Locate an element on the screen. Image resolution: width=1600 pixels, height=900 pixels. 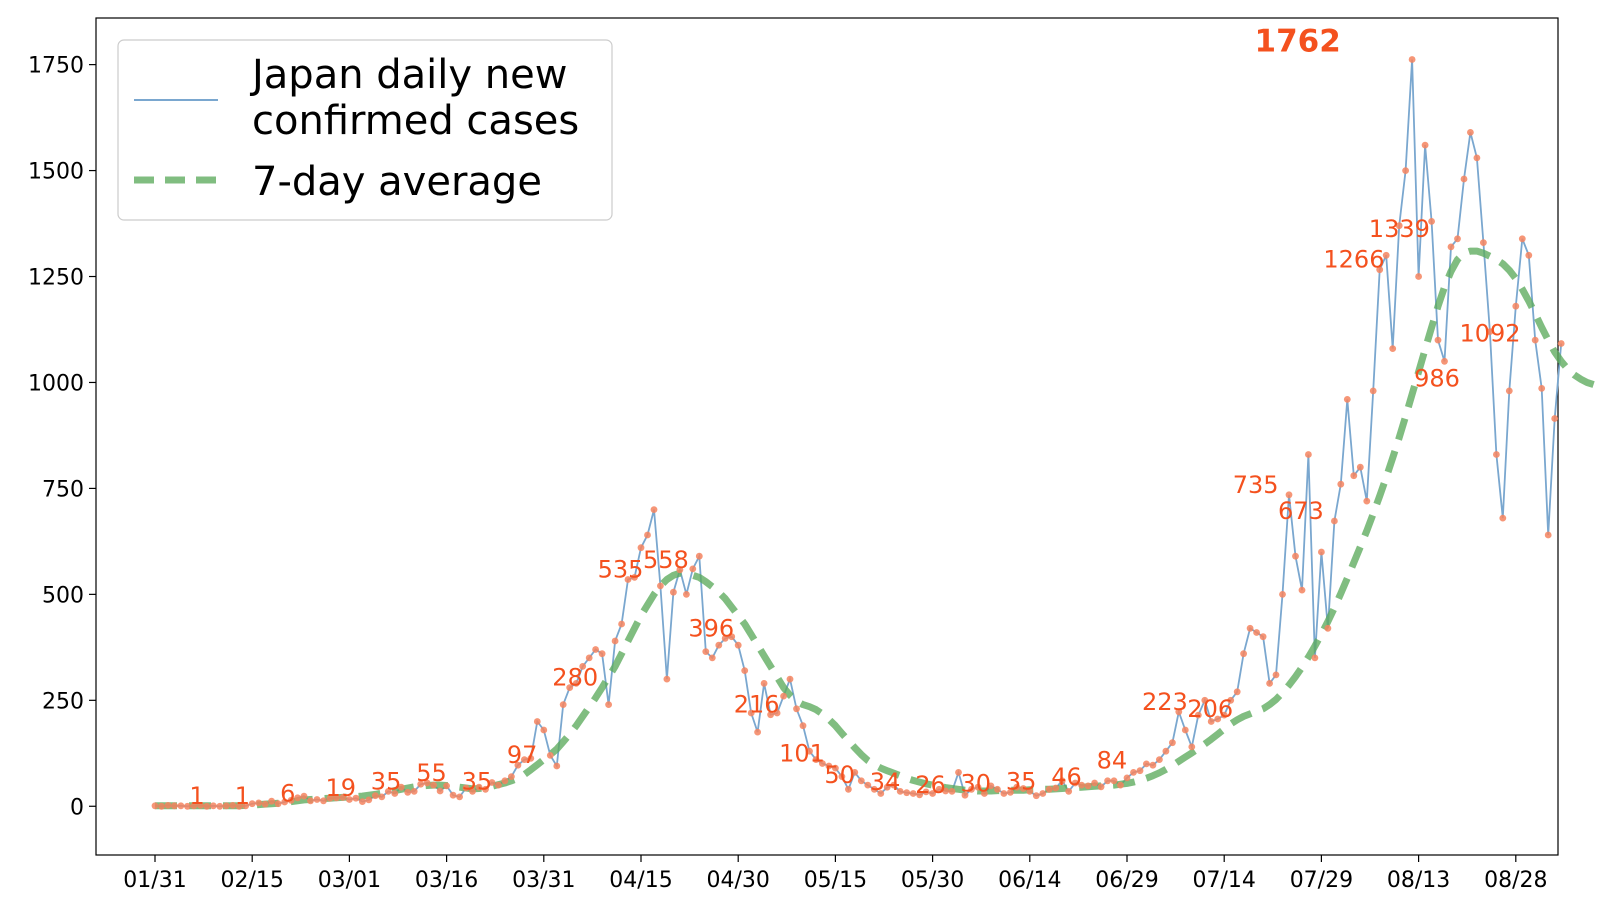
x-tick-label: 04/30 is located at coordinates (737, 880).